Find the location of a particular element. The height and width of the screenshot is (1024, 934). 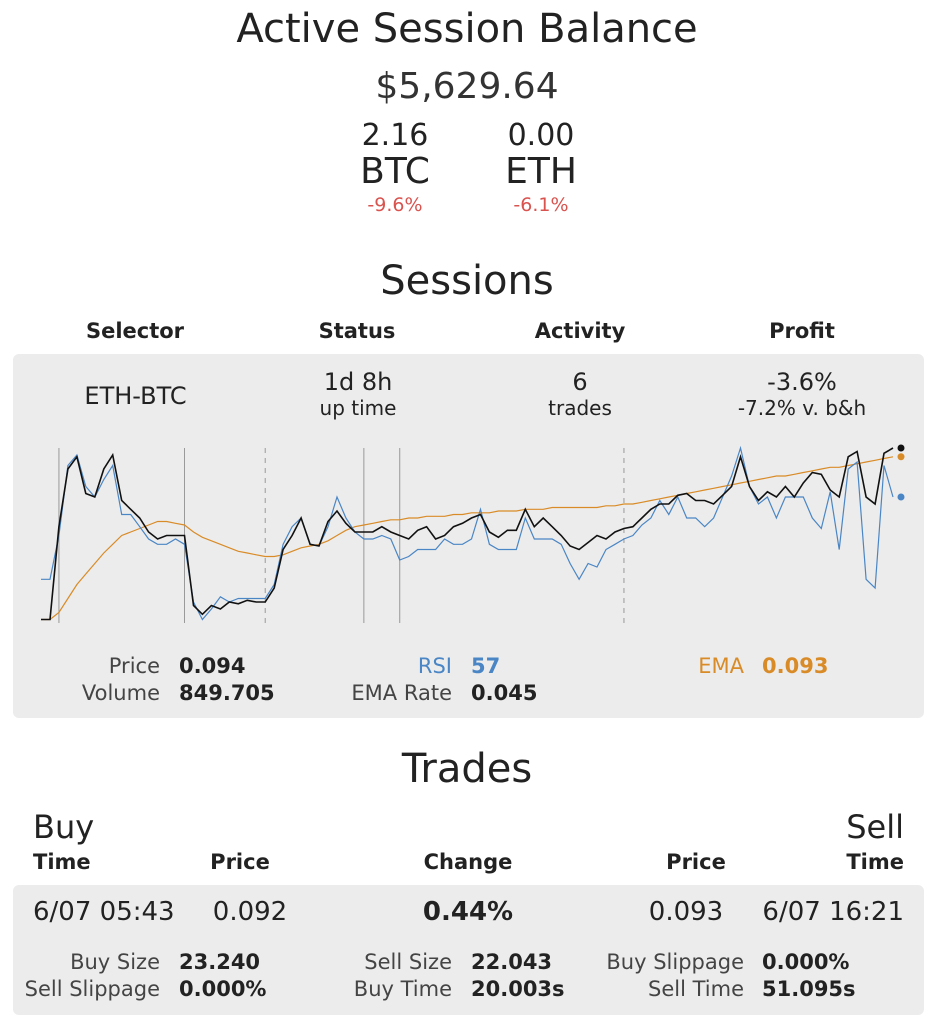

rsi-label: RSI is located at coordinates (434, 666).